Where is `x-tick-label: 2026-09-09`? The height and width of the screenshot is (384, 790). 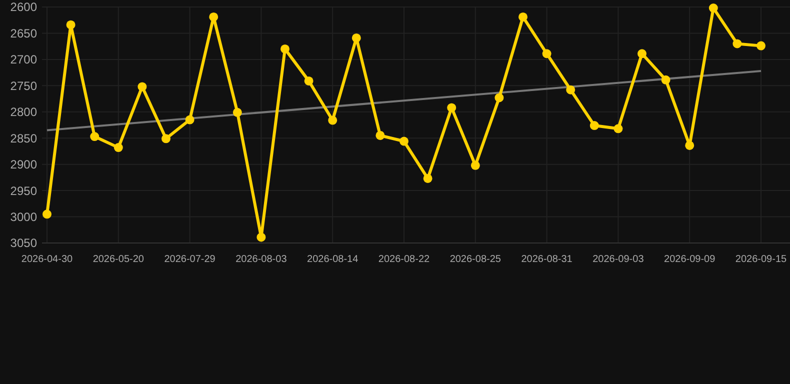
x-tick-label: 2026-09-09 is located at coordinates (690, 259).